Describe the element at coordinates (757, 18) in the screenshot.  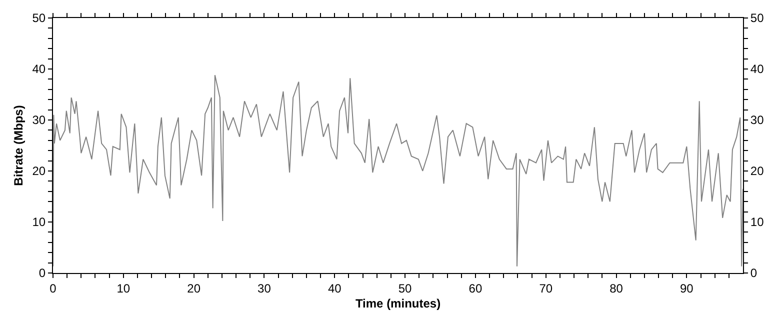
I see `y2-tick-label: 50` at that location.